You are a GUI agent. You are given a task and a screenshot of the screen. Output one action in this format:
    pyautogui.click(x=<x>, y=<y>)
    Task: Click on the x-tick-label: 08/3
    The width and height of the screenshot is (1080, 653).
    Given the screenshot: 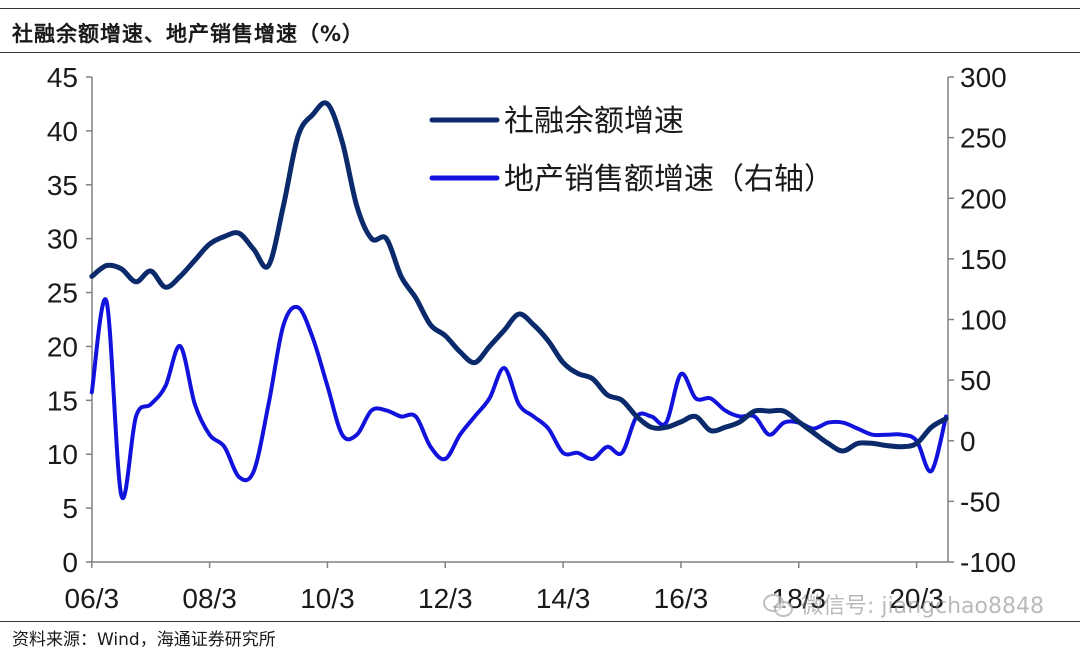 What is the action you would take?
    pyautogui.click(x=209, y=598)
    